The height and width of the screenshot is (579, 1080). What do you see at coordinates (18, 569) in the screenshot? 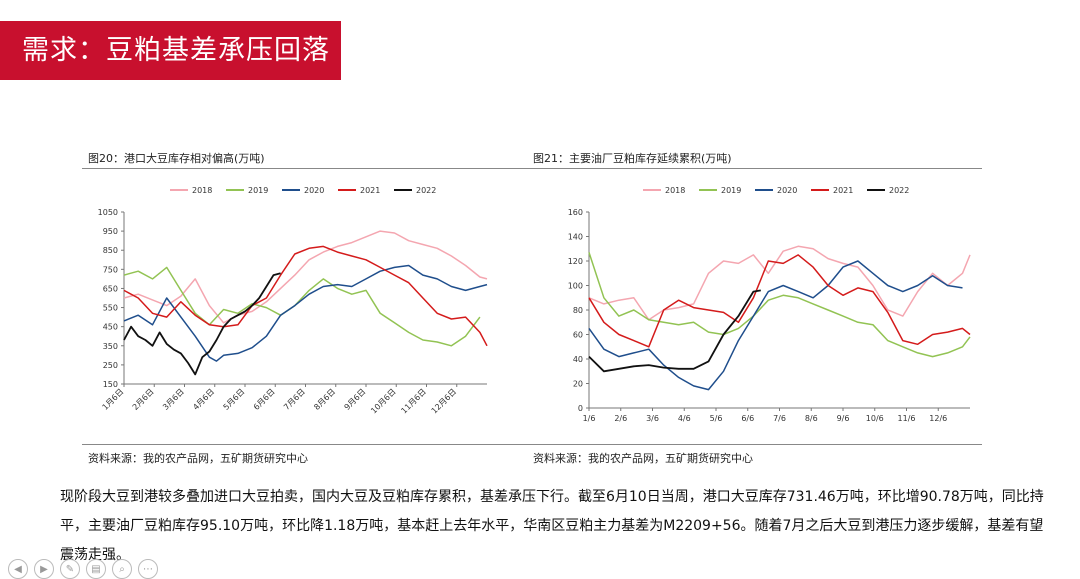
I see `prev-icon: ◀` at bounding box center [18, 569].